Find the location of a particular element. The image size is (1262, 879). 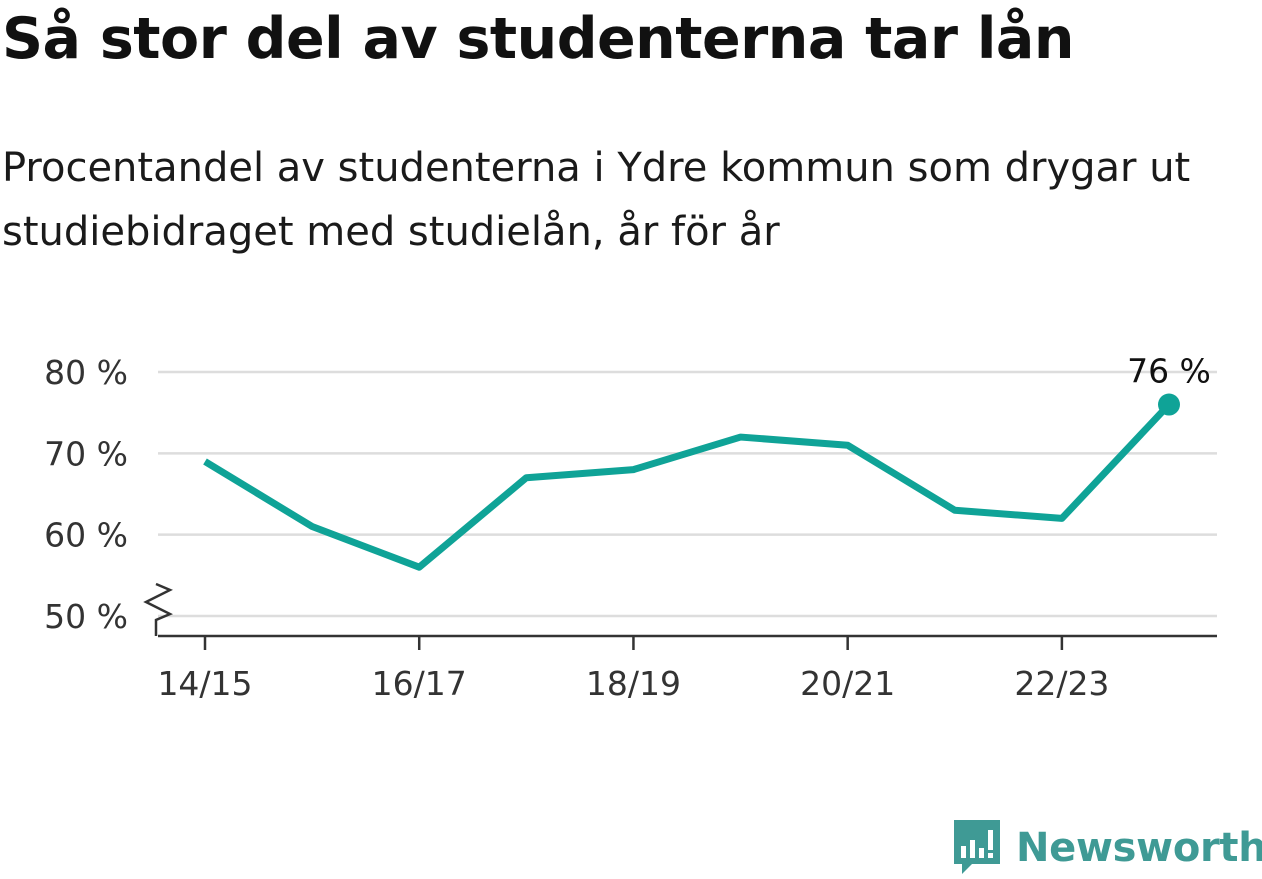

x-tick-label: 18/19 is located at coordinates (633, 683).